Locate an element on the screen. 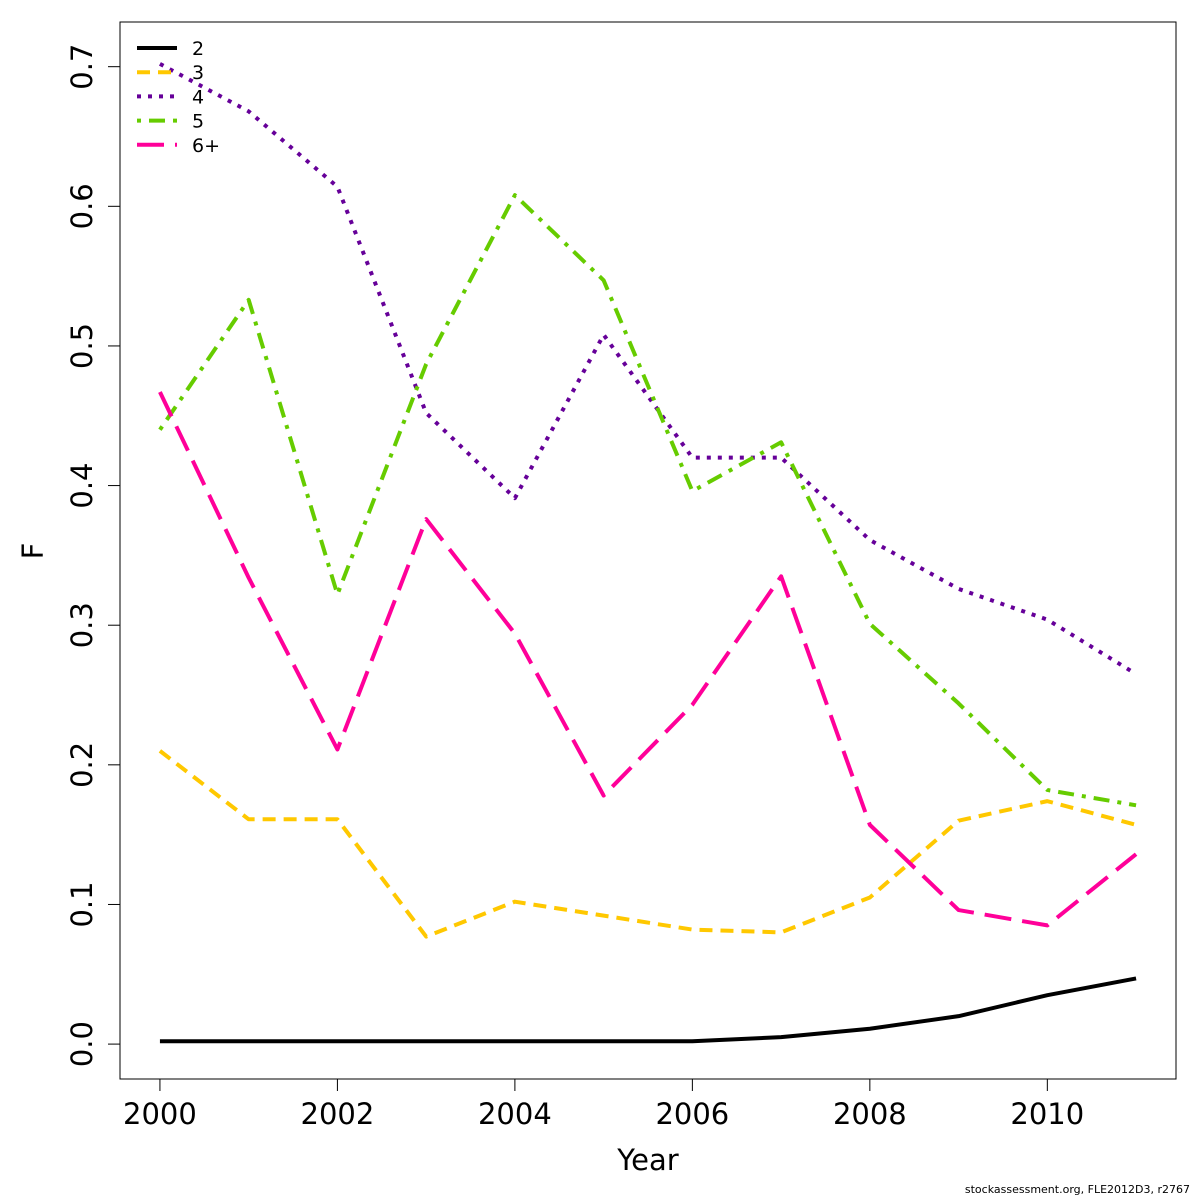  x-axis-label: Year is located at coordinates (647, 1160).